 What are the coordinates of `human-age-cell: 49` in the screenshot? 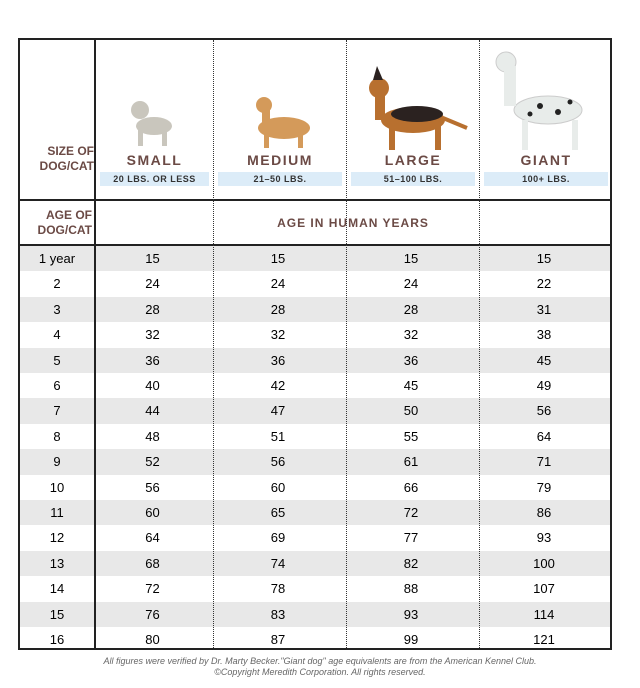 It's located at (544, 385).